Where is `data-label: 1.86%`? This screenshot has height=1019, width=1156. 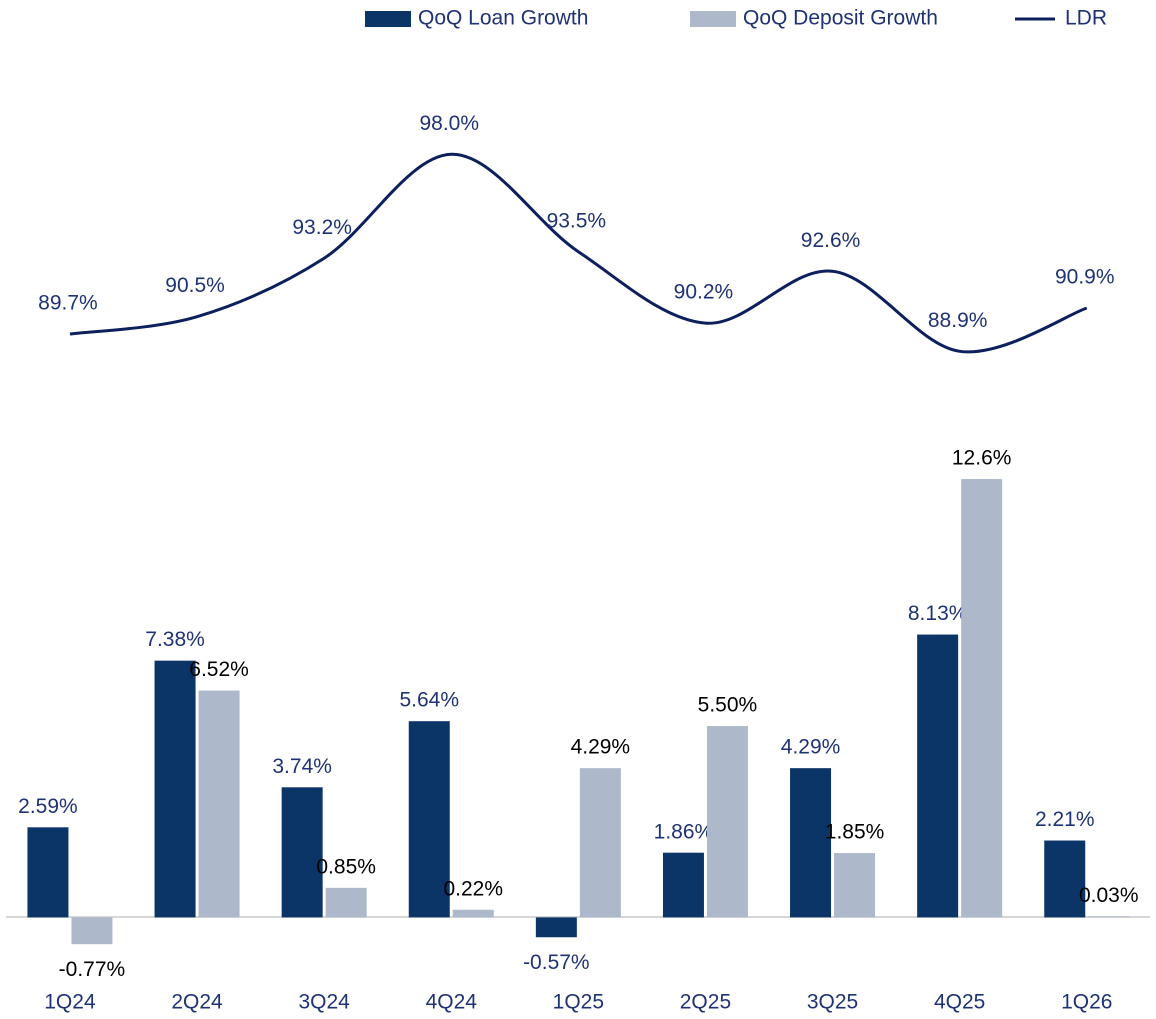
data-label: 1.86% is located at coordinates (684, 831).